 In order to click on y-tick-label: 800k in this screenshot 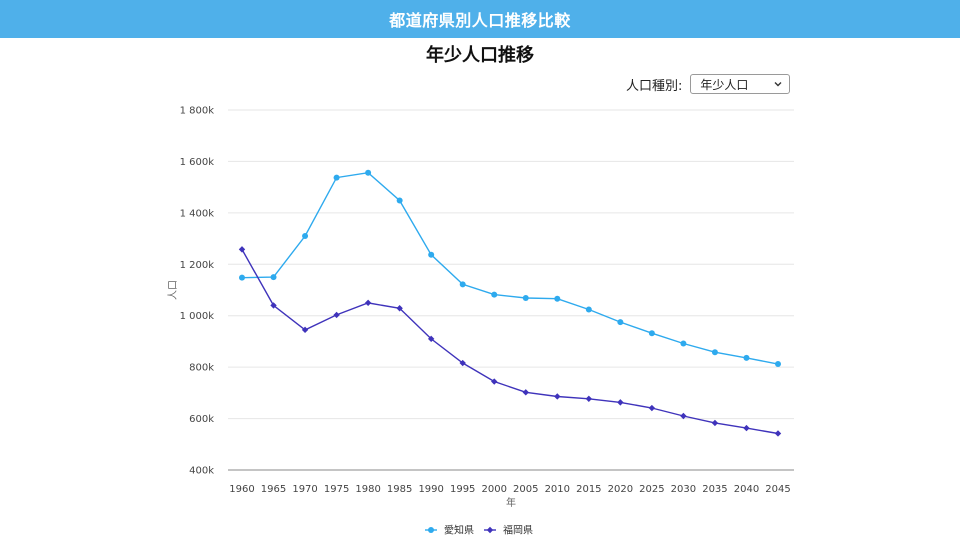, I will do `click(201, 368)`.